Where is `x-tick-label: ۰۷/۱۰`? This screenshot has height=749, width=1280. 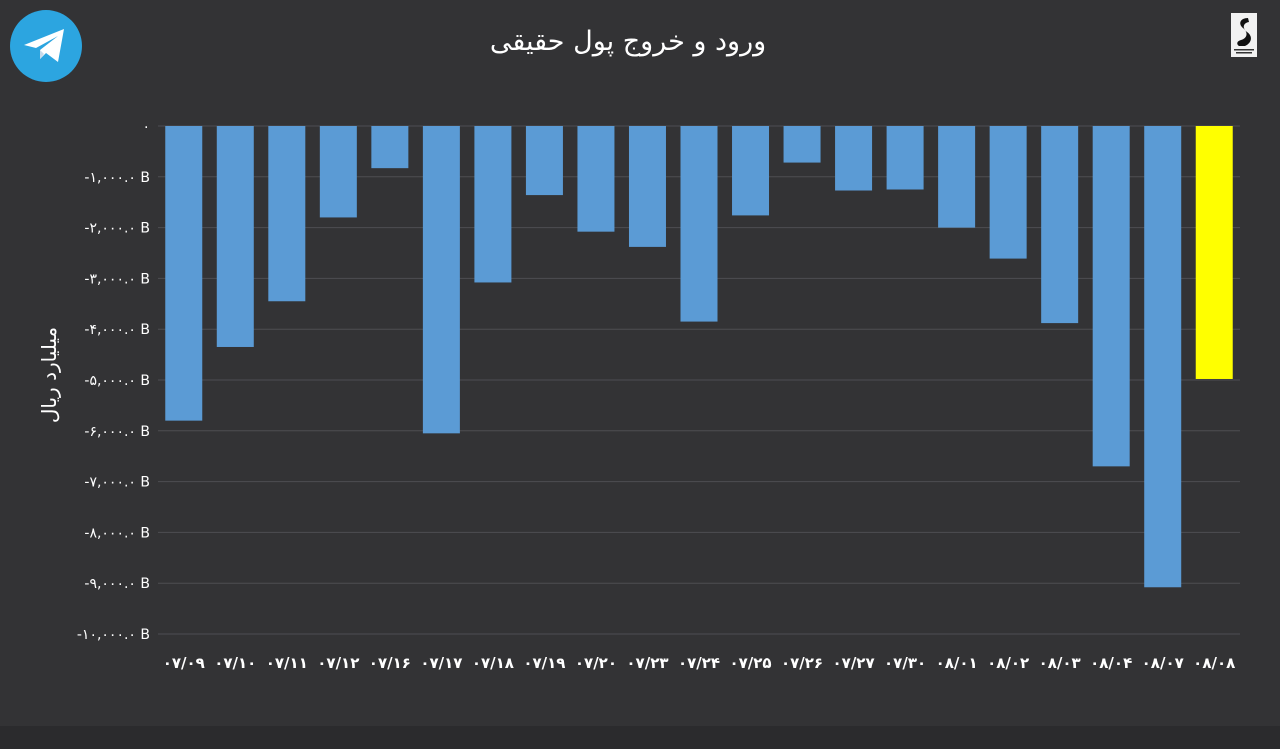 x-tick-label: ۰۷/۱۰ is located at coordinates (235, 663).